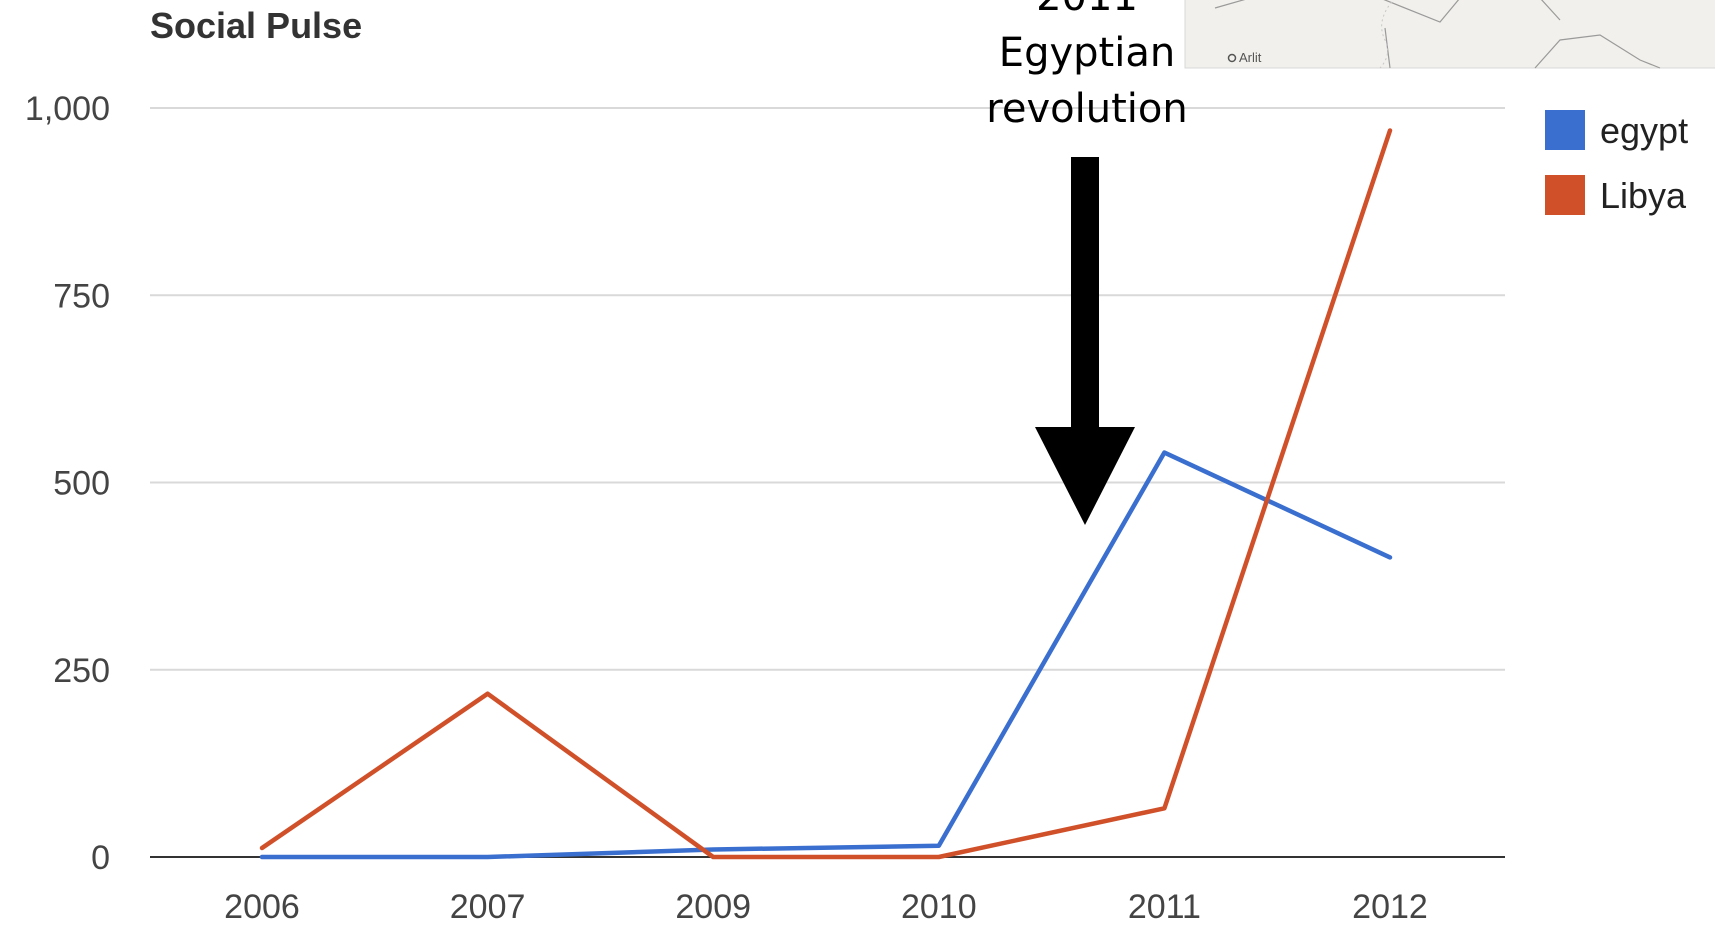 The image size is (1715, 926). Describe the element at coordinates (81, 671) in the screenshot. I see `y-tick-label: 250` at that location.